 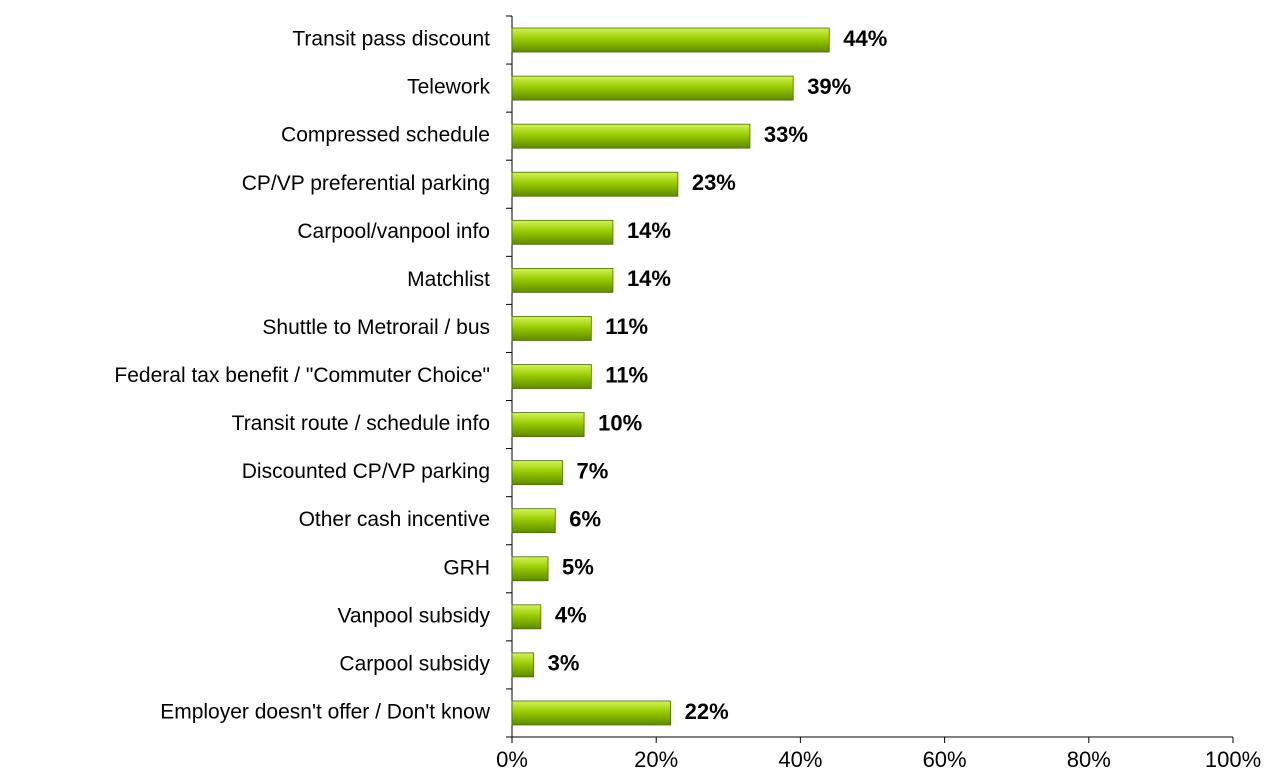 What do you see at coordinates (393, 231) in the screenshot?
I see `y-tick-label: Carpool/vanpool info` at bounding box center [393, 231].